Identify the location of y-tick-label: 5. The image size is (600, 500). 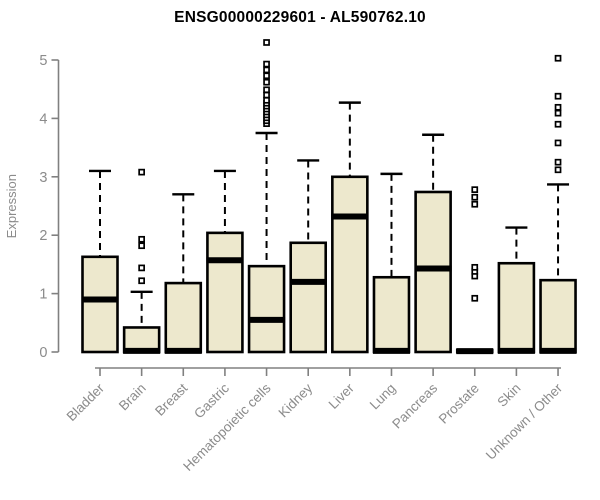
(43, 61).